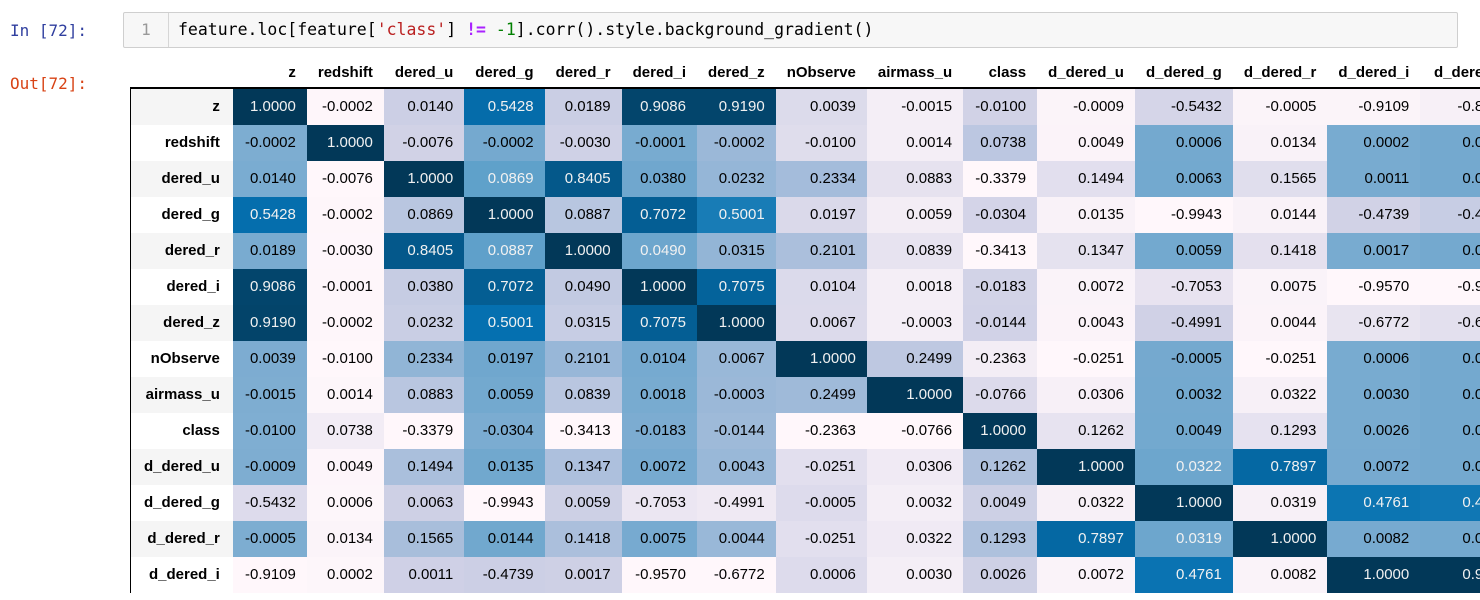 This screenshot has height=600, width=1480. What do you see at coordinates (659, 179) in the screenshot?
I see `corr-cell: 0.0380` at bounding box center [659, 179].